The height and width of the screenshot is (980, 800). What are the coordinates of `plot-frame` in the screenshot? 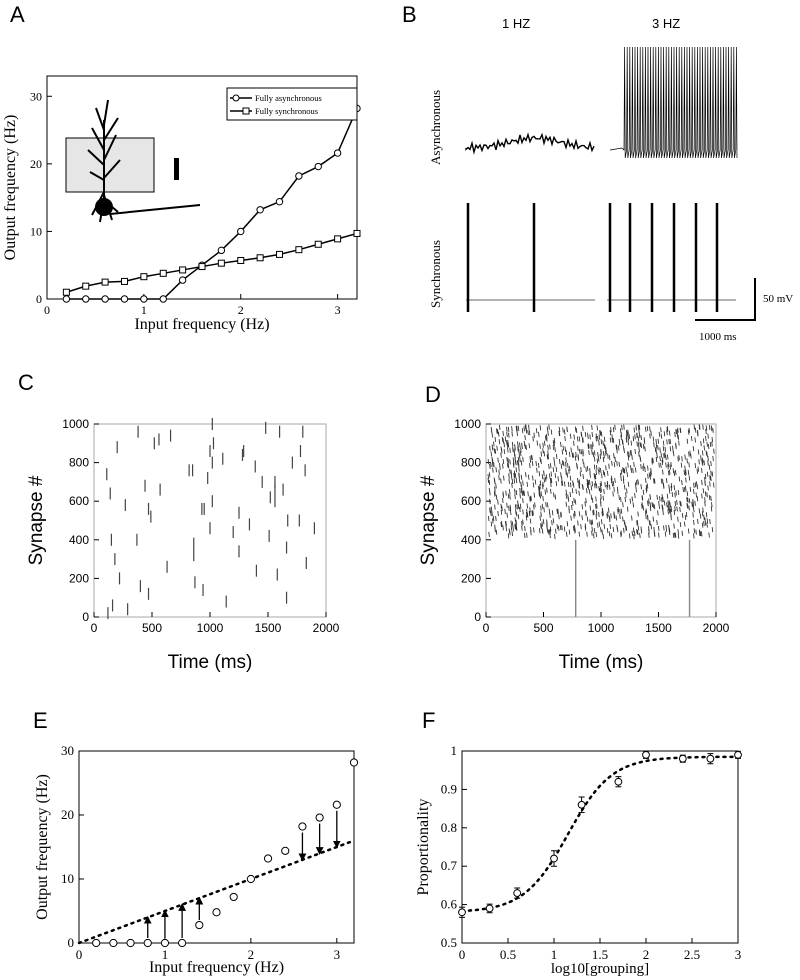 It's located at (202, 187).